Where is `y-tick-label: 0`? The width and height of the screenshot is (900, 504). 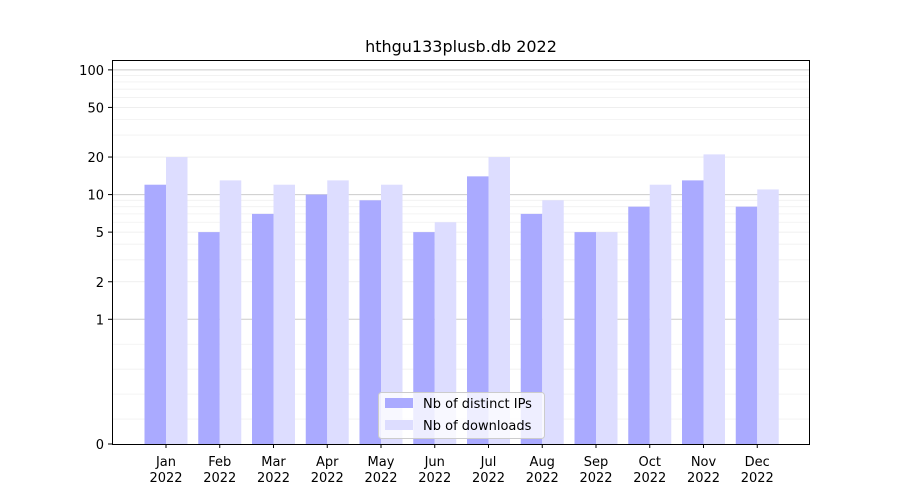 y-tick-label: 0 is located at coordinates (100, 445).